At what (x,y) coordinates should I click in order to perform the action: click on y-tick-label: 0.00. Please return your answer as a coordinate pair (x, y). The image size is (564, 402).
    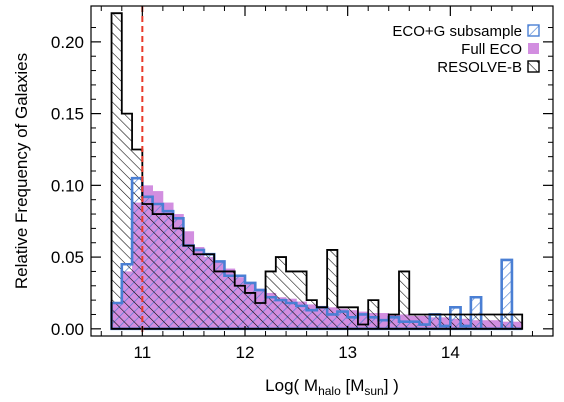
    Looking at the image, I should click on (67, 329).